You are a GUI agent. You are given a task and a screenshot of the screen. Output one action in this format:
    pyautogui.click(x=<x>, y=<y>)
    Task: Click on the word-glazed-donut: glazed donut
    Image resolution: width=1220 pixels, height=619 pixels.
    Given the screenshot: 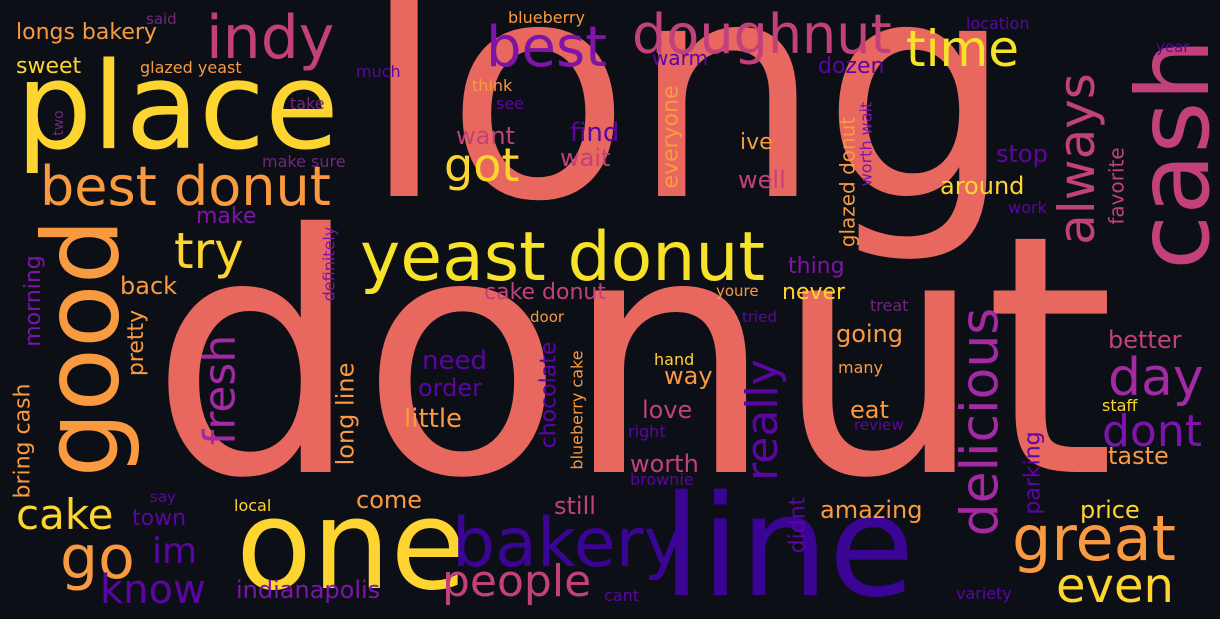 What is the action you would take?
    pyautogui.click(x=847, y=182)
    